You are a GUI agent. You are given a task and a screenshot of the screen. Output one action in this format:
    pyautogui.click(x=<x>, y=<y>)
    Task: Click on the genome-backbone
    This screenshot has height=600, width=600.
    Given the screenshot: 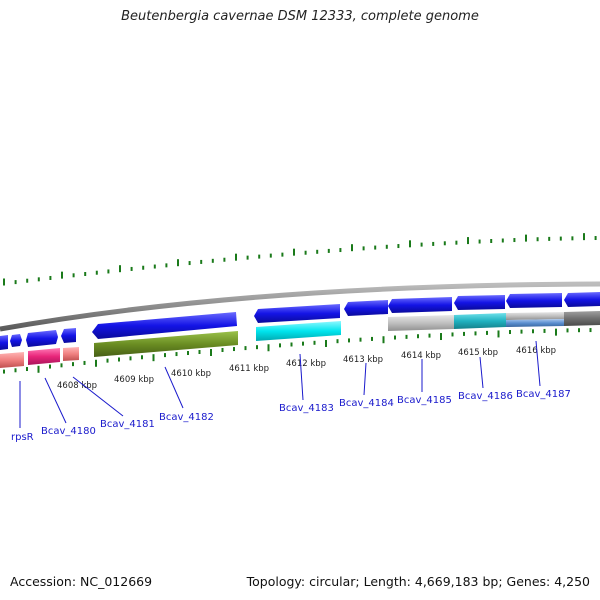 What is the action you would take?
    pyautogui.click(x=300, y=306)
    